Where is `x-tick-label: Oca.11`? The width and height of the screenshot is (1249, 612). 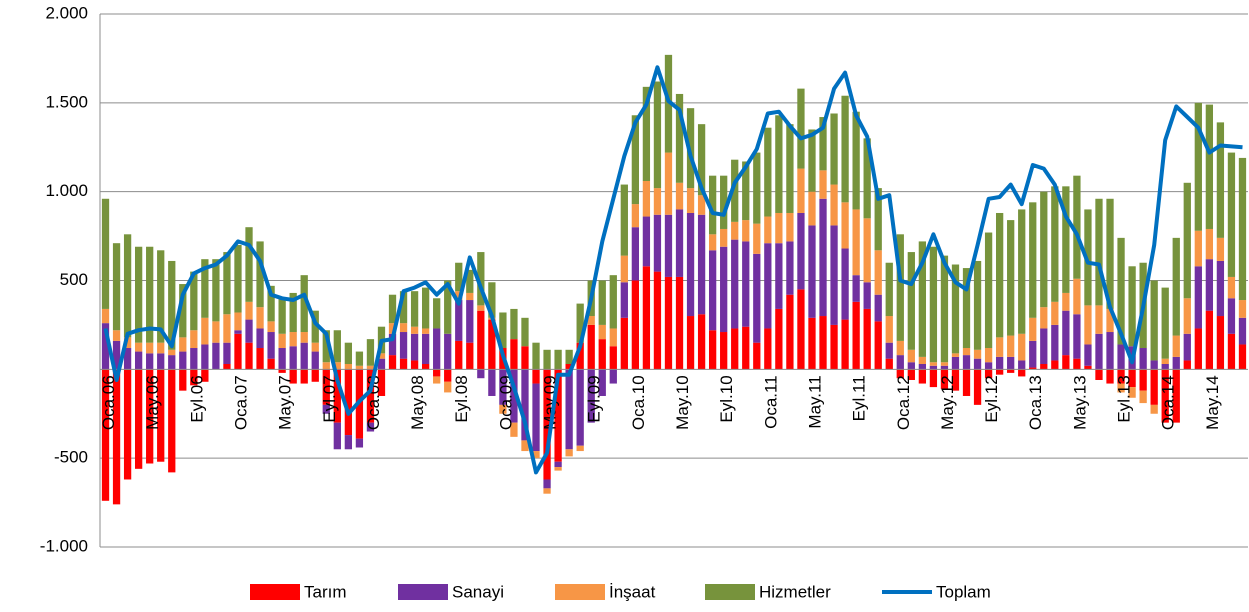 x-tick-label: Oca.11 is located at coordinates (770, 402).